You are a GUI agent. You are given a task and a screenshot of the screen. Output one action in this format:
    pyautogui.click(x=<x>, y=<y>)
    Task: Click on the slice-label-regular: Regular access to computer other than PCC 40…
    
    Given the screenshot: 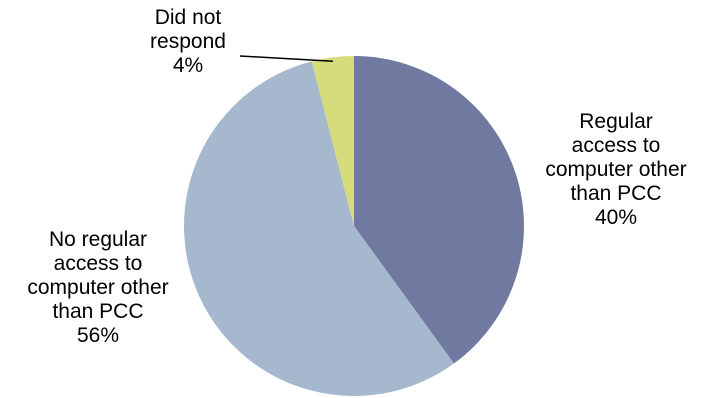 What is the action you would take?
    pyautogui.click(x=615, y=169)
    